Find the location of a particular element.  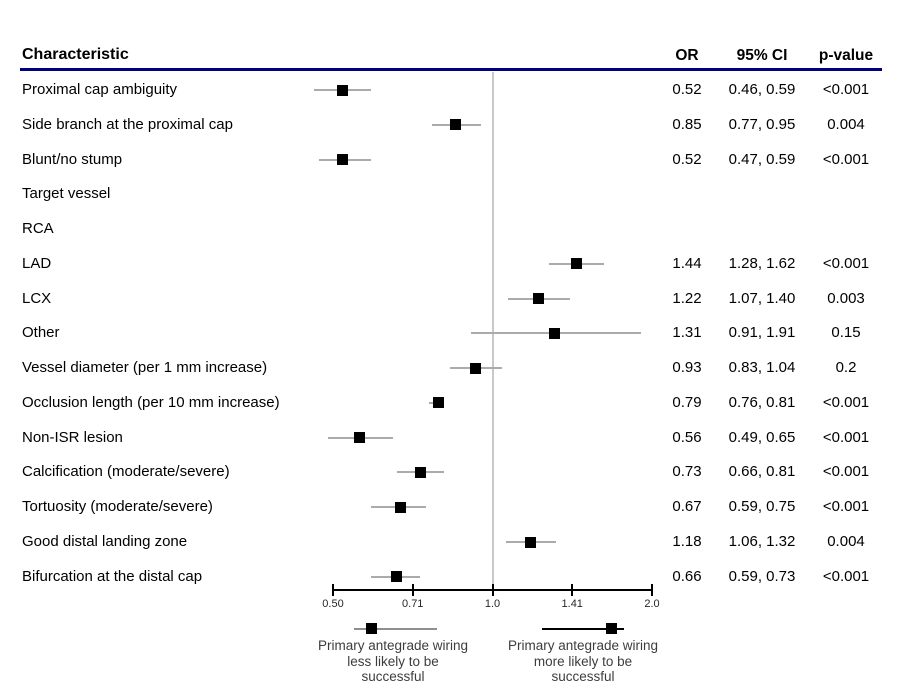

reference-line is located at coordinates (492, 331).